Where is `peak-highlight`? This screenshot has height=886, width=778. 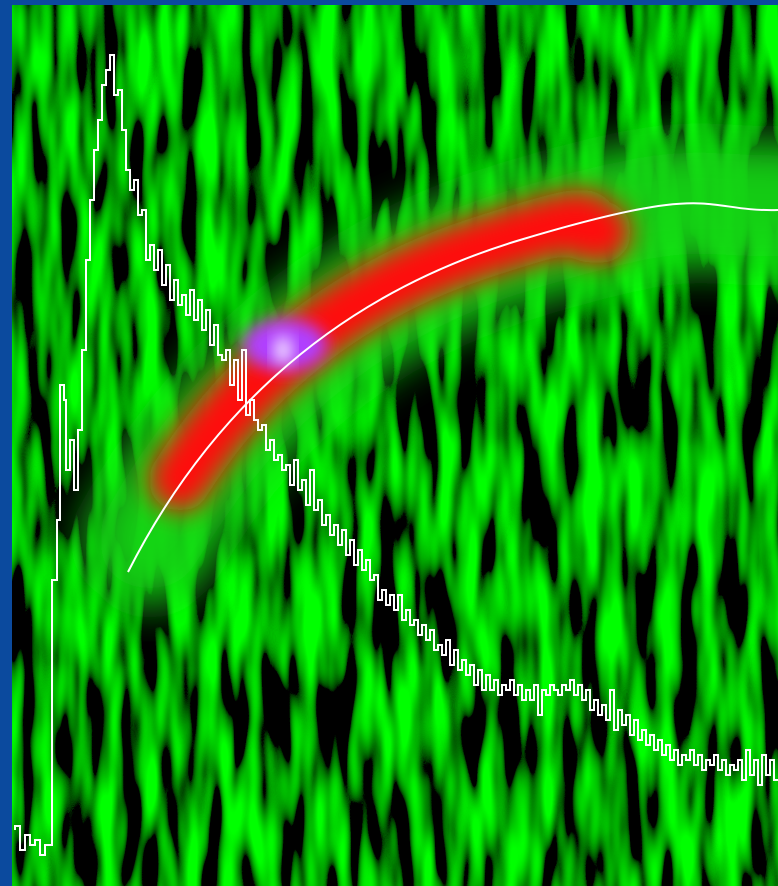
peak-highlight is located at coordinates (283, 350).